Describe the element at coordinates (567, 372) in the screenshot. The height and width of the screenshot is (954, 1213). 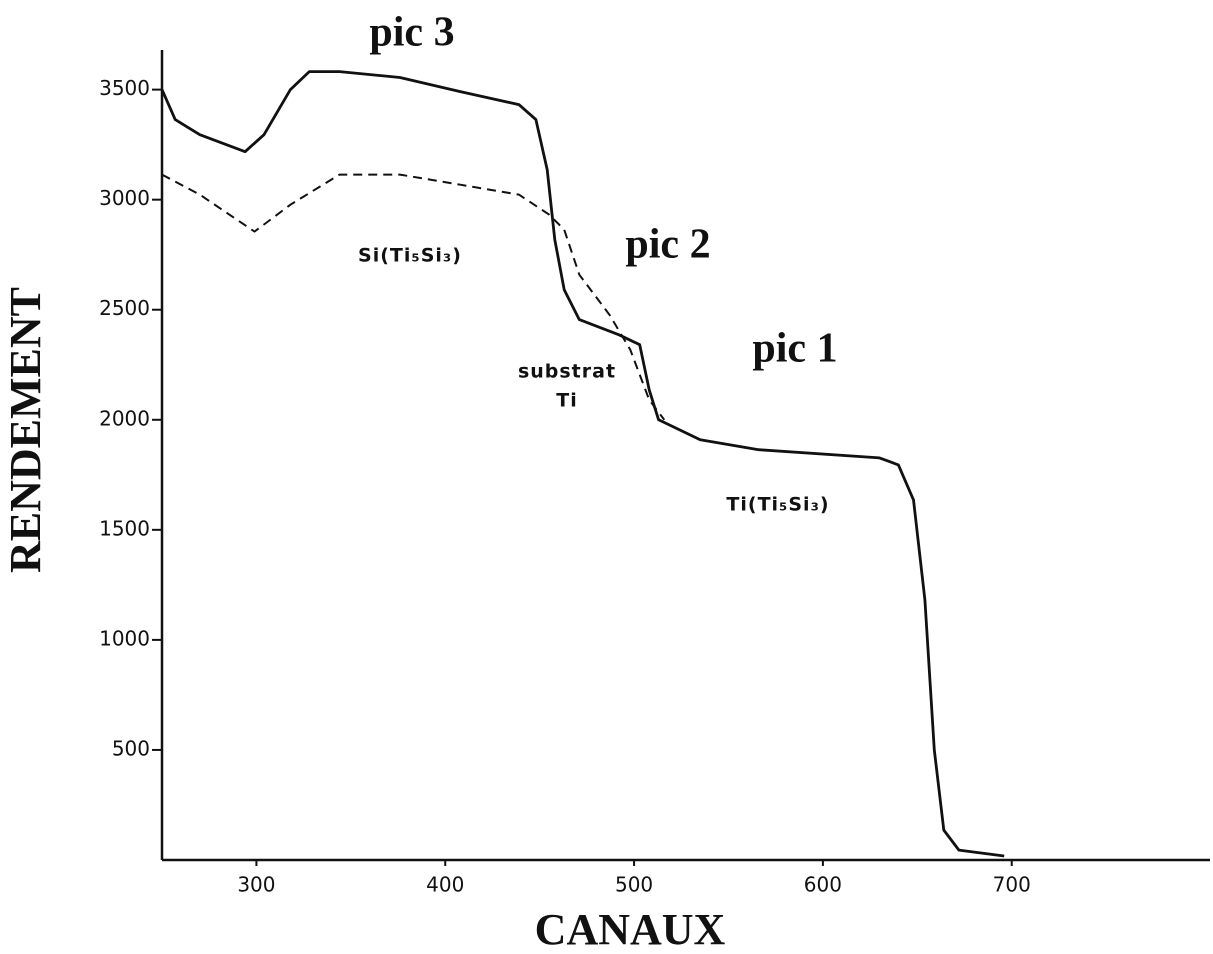
I see `annotation: substrat` at that location.